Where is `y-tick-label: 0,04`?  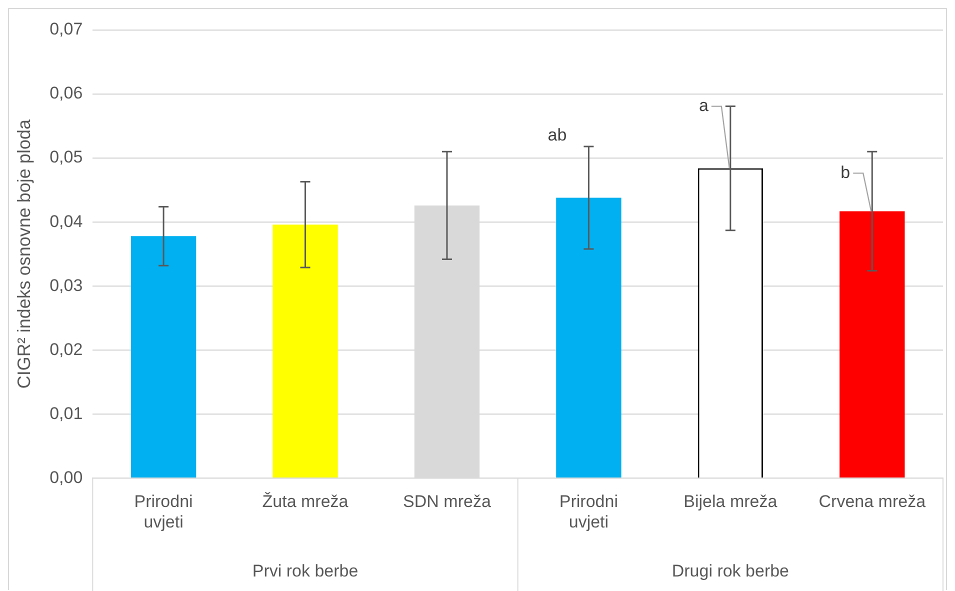
y-tick-label: 0,04 is located at coordinates (66, 221).